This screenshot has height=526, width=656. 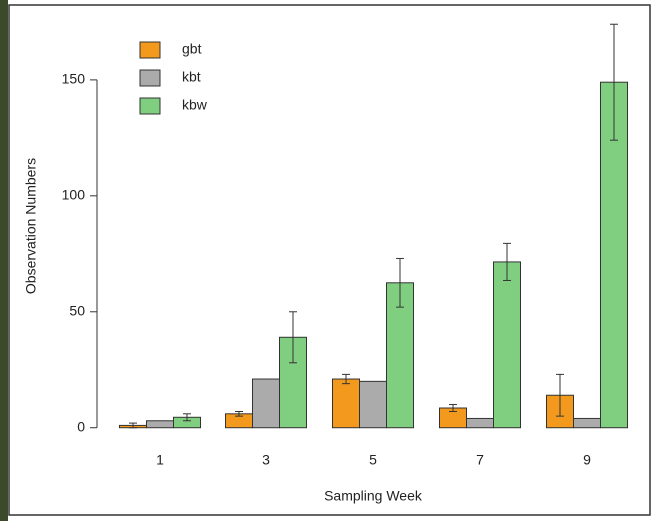 I want to click on x-axis-label: Sampling Week, so click(x=373, y=496).